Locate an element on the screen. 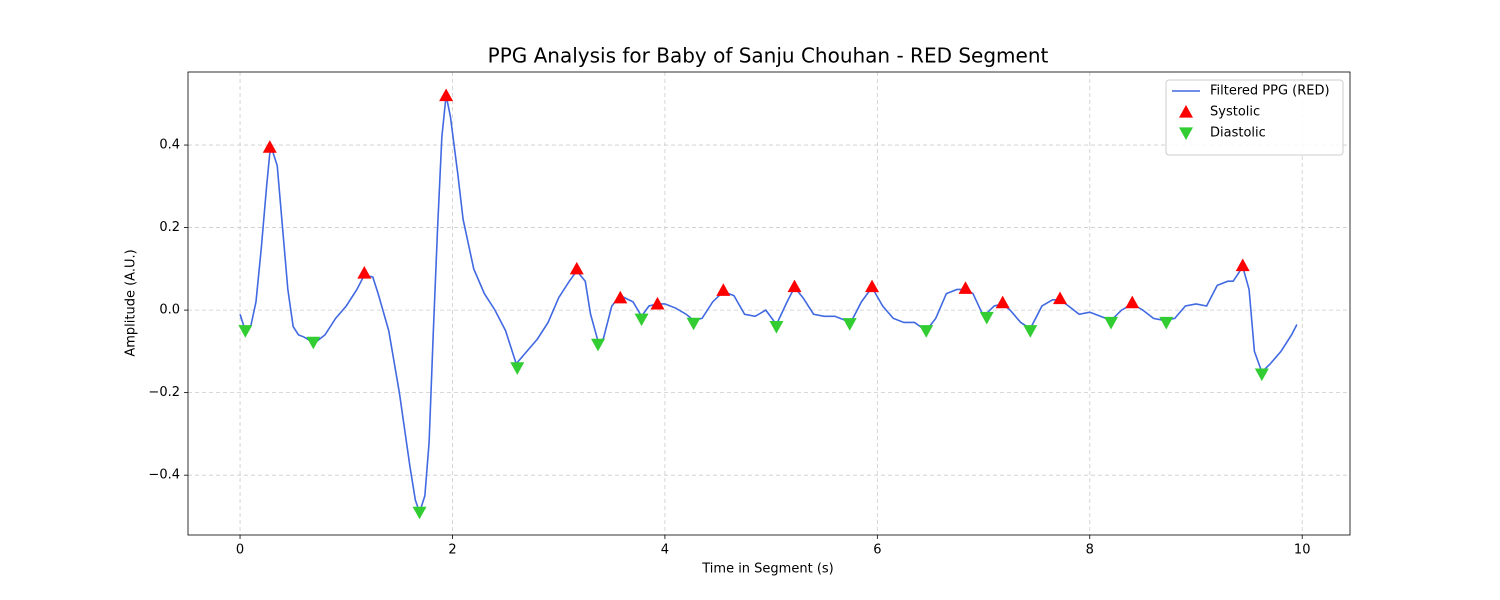 This screenshot has height=600, width=1500. x-tick-label: 8 is located at coordinates (1090, 550).